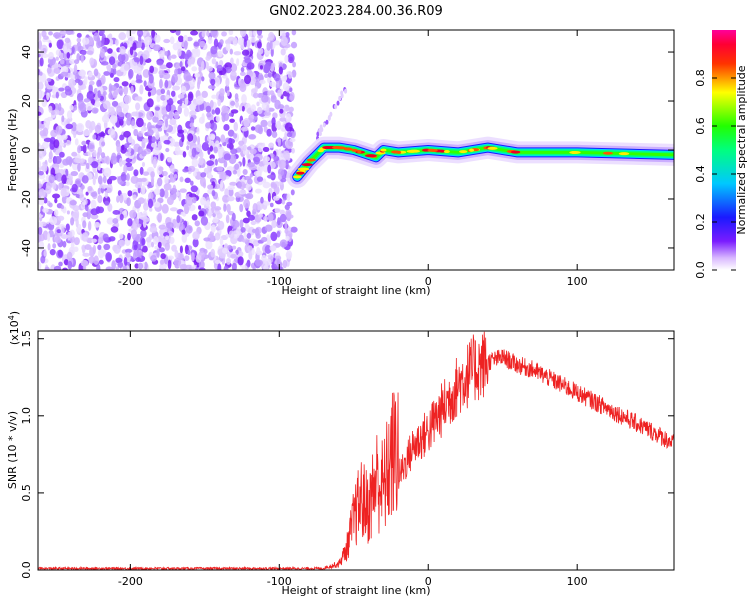  I want to click on colorbar-tick-label: 0.0, so click(700, 270).